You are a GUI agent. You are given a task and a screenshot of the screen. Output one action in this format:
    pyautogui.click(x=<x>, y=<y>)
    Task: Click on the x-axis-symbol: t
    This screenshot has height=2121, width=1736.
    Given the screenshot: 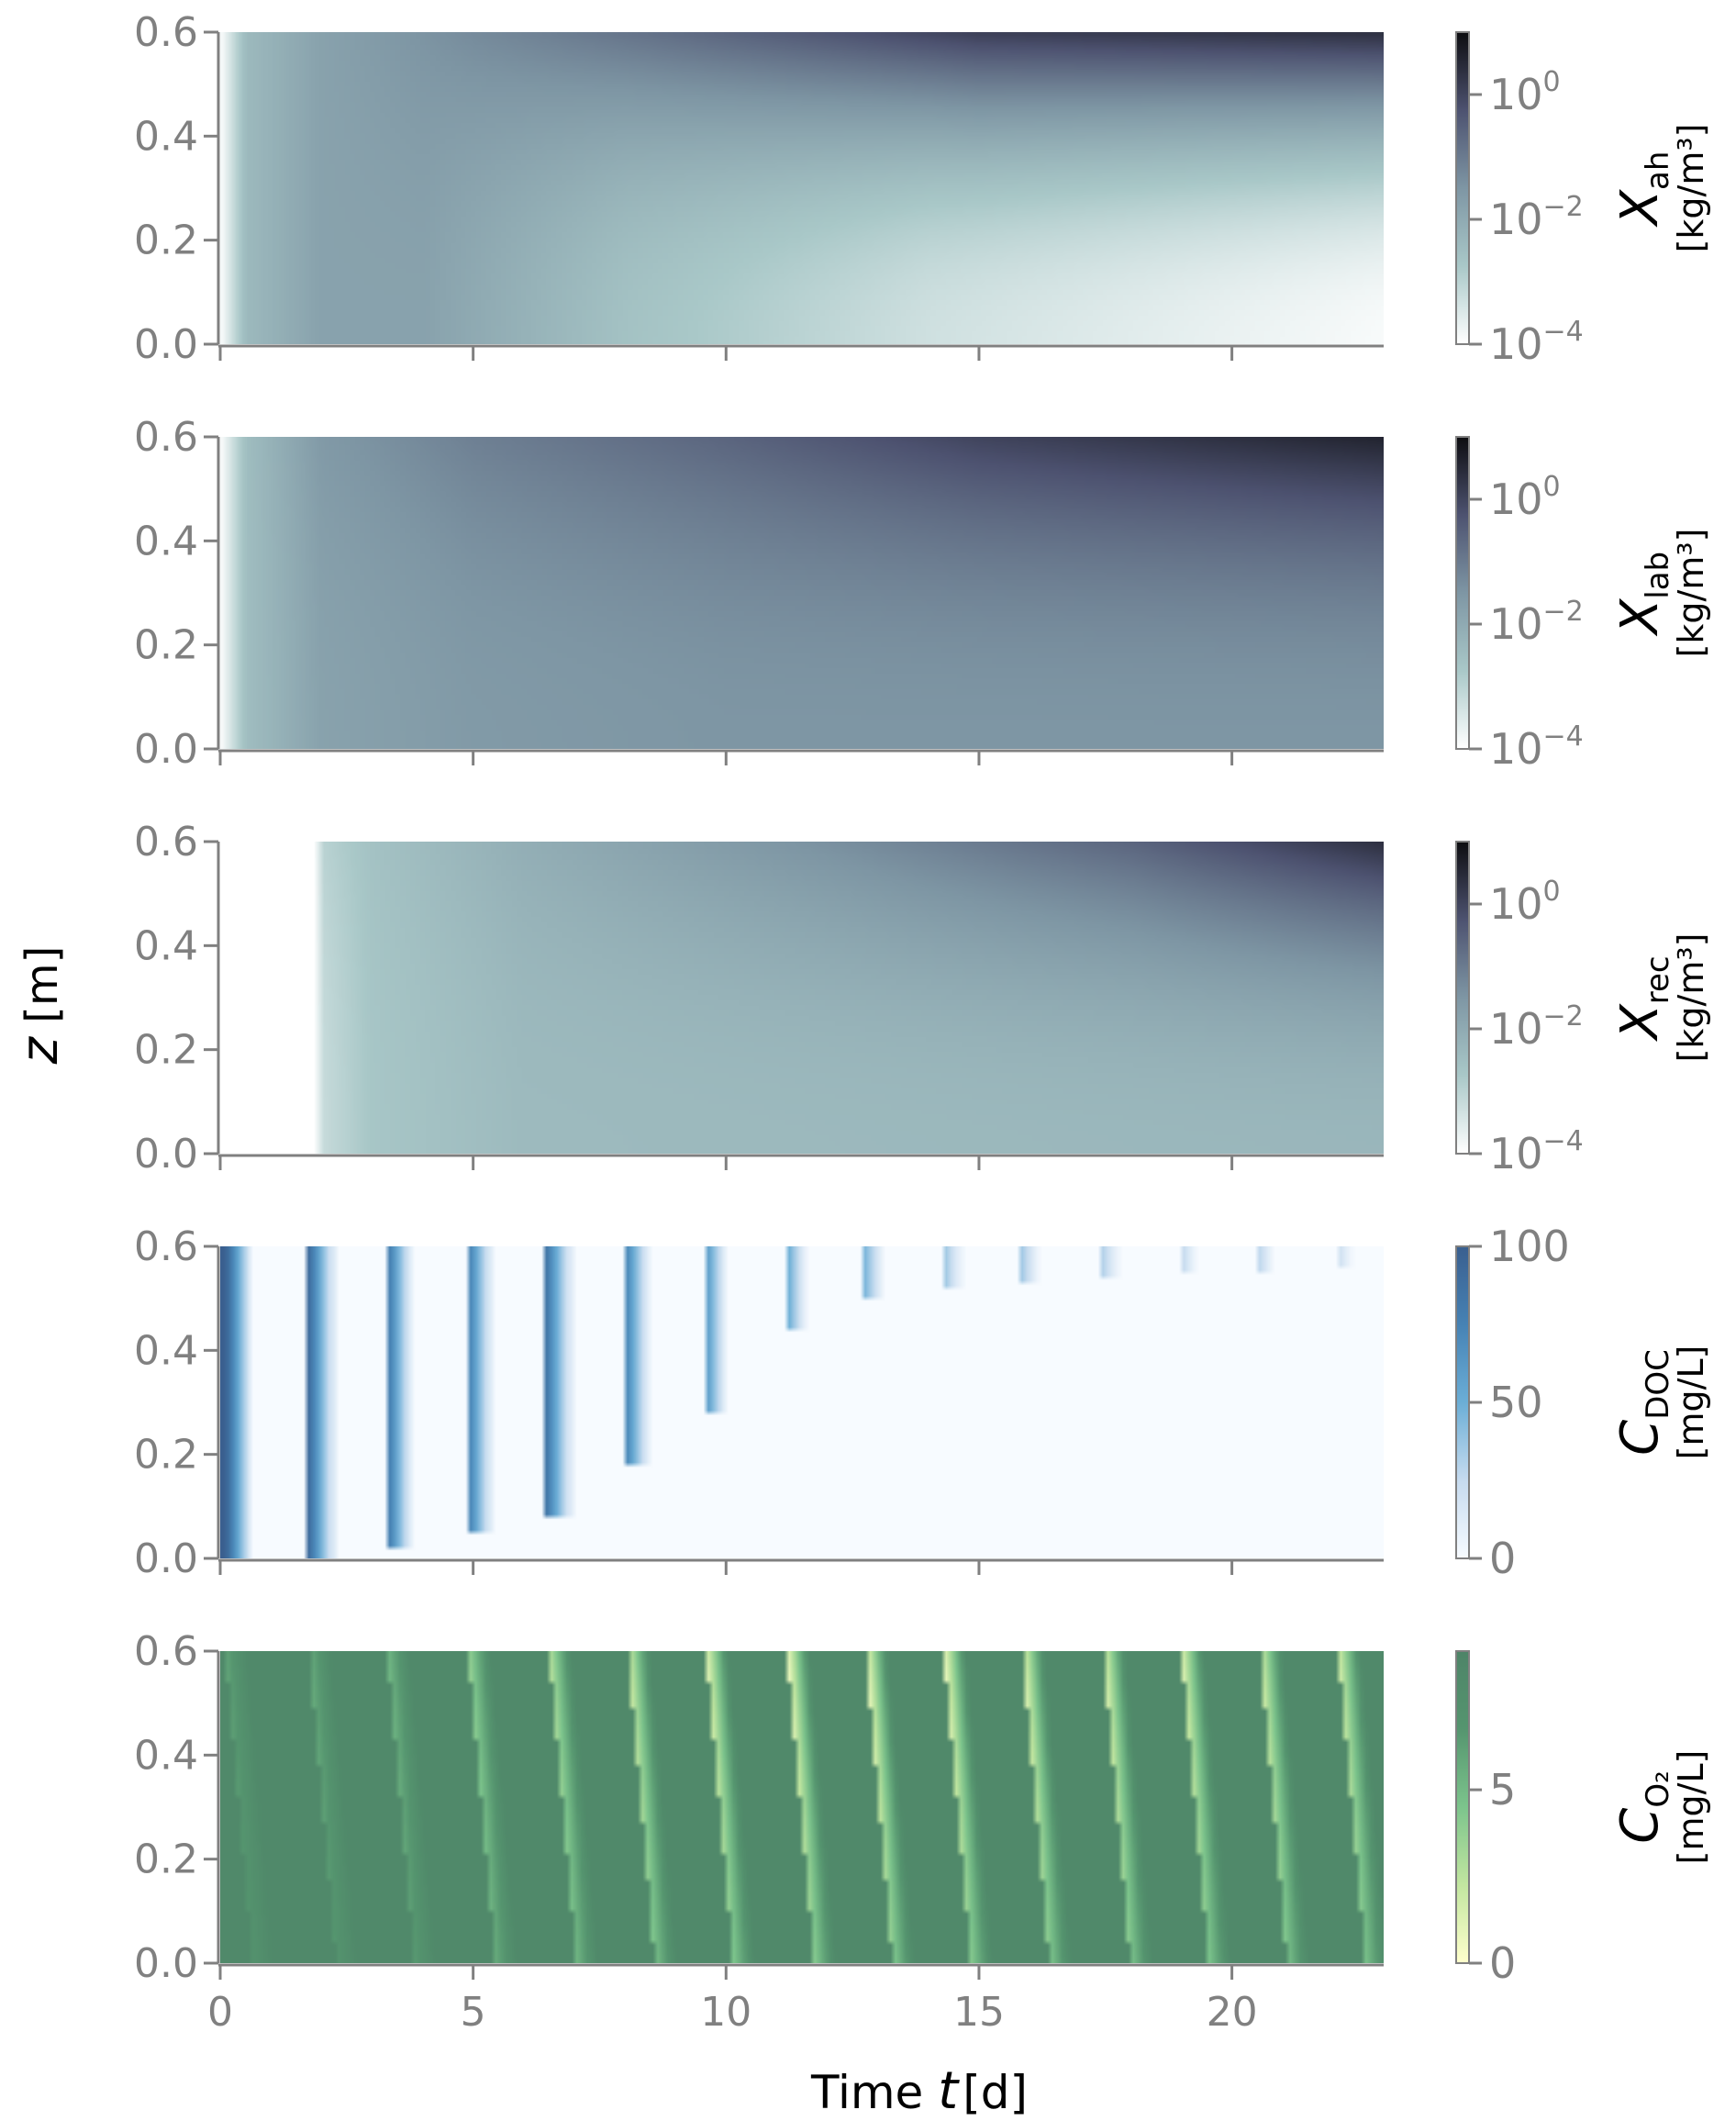 What is the action you would take?
    pyautogui.click(x=949, y=2091)
    